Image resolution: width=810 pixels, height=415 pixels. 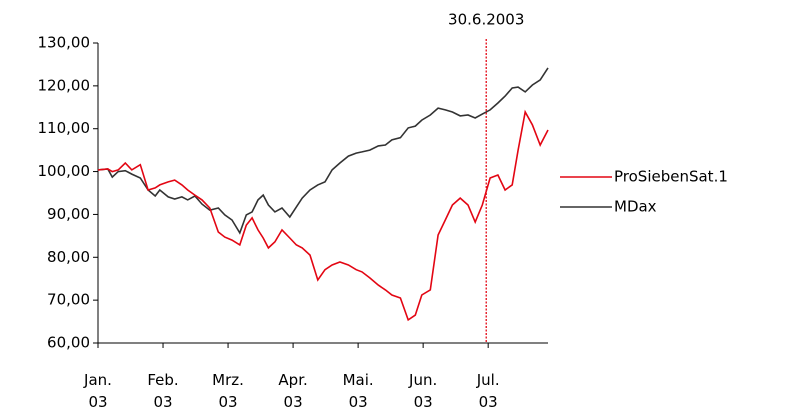 What do you see at coordinates (228, 391) in the screenshot?
I see `x-tick-label: Mrz. 03` at bounding box center [228, 391].